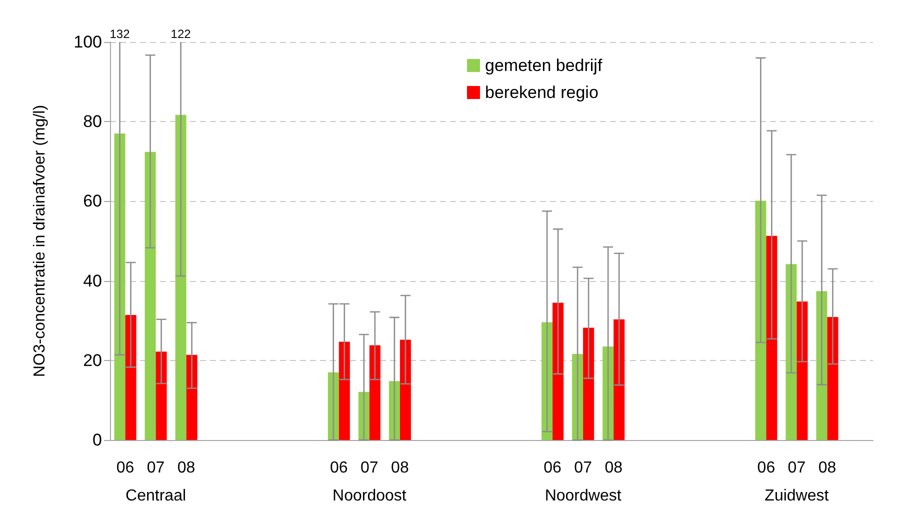  Describe the element at coordinates (120, 34) in the screenshot. I see `text: 132` at that location.